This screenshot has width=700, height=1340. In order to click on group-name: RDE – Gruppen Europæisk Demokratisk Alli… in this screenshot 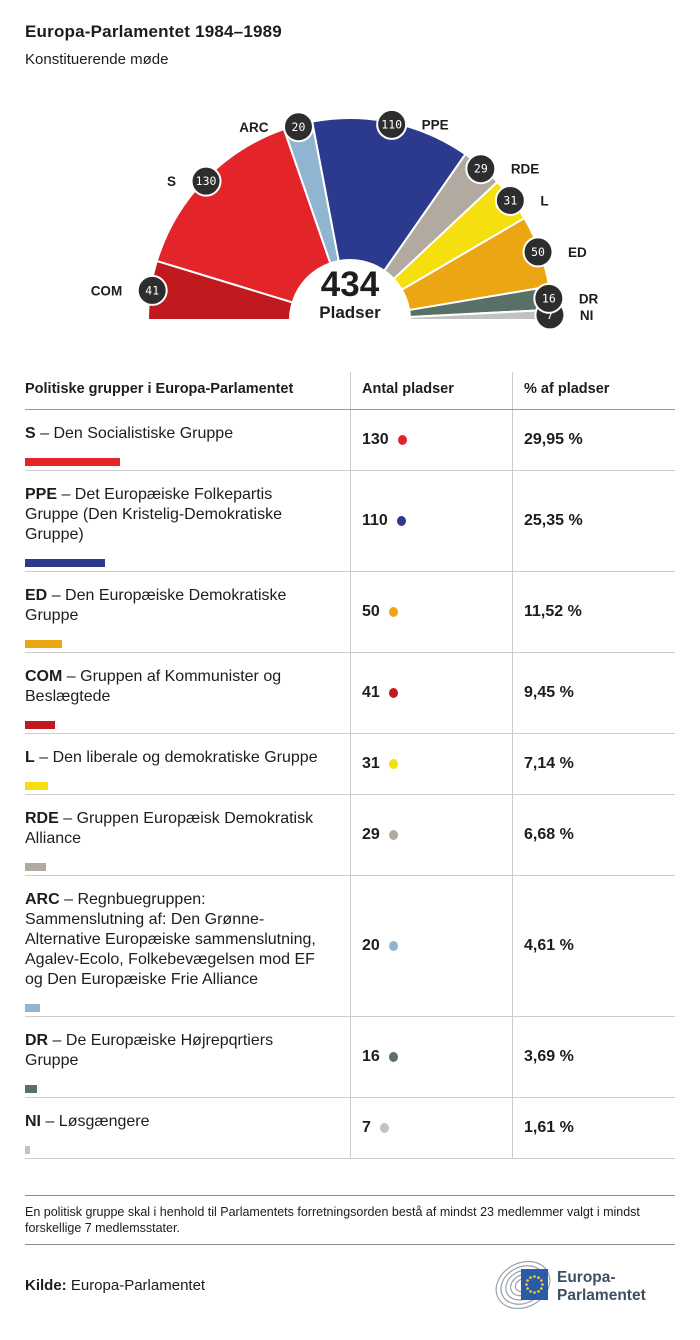, I will do `click(169, 828)`.